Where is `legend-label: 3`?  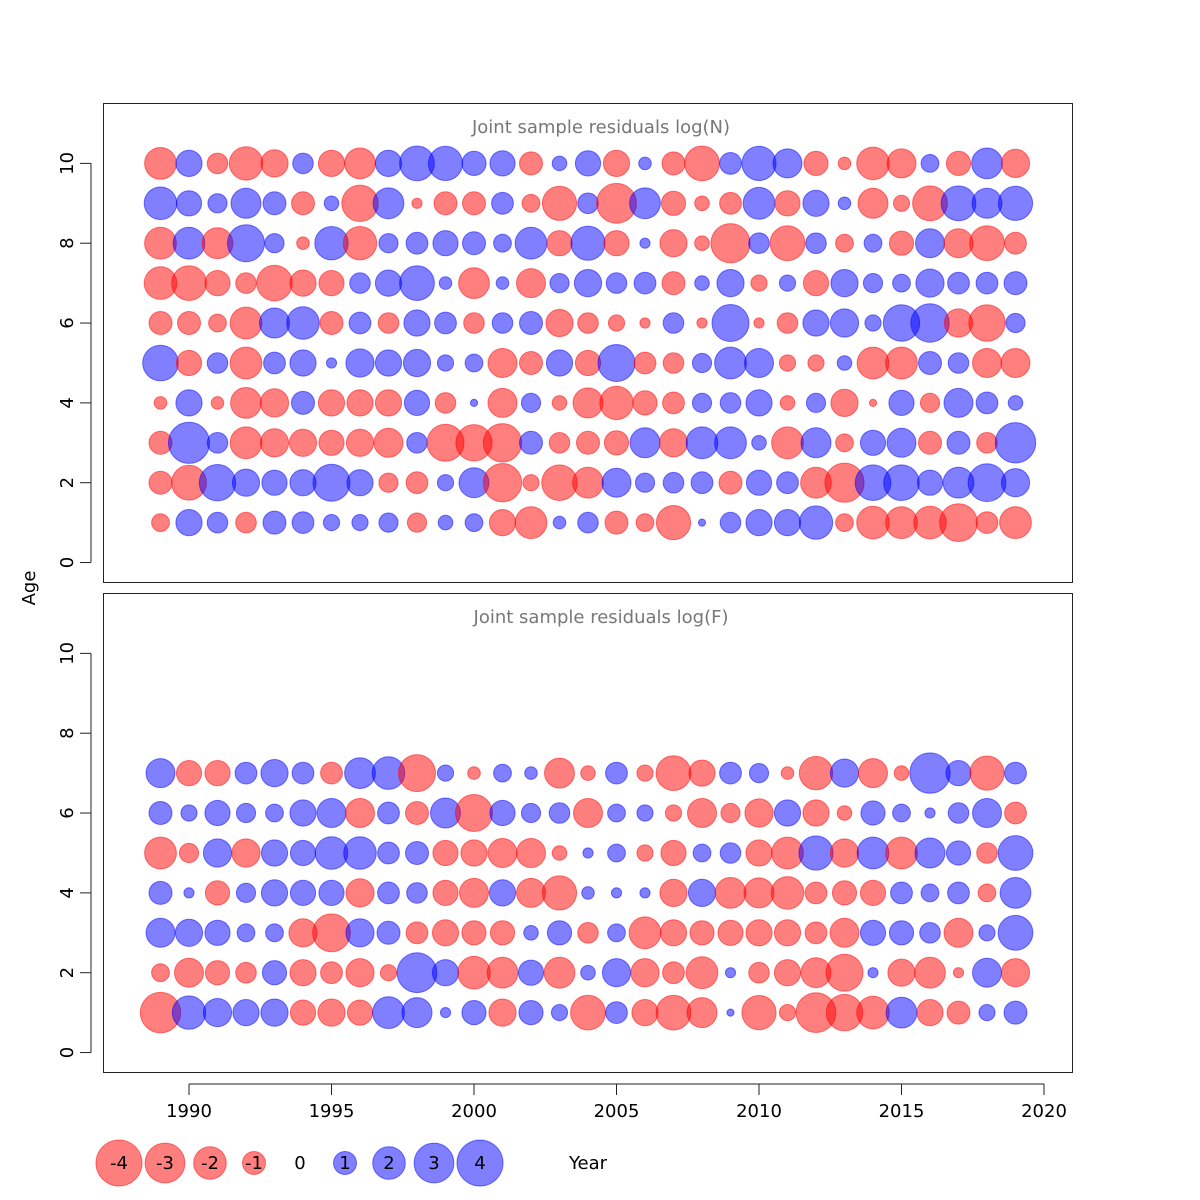 legend-label: 3 is located at coordinates (433, 1163).